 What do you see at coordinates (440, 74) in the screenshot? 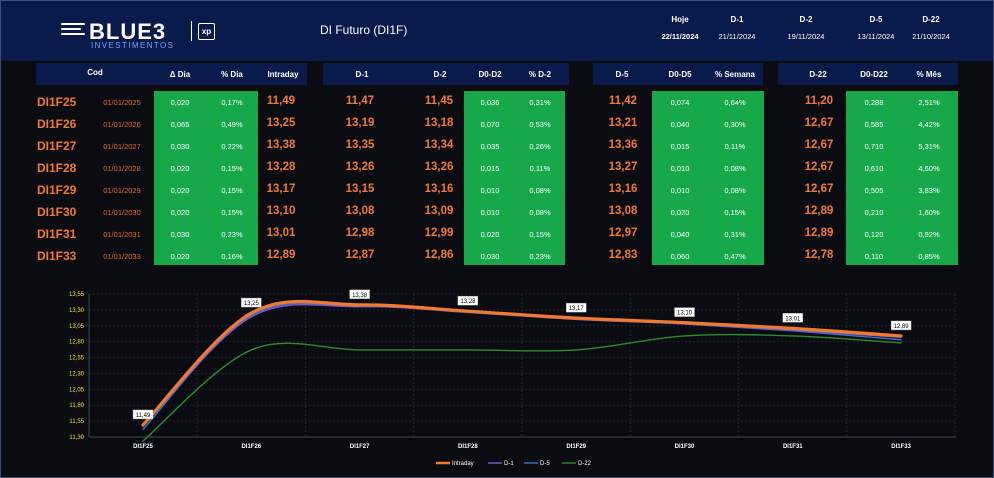
I see `col-header-d2: D-2` at bounding box center [440, 74].